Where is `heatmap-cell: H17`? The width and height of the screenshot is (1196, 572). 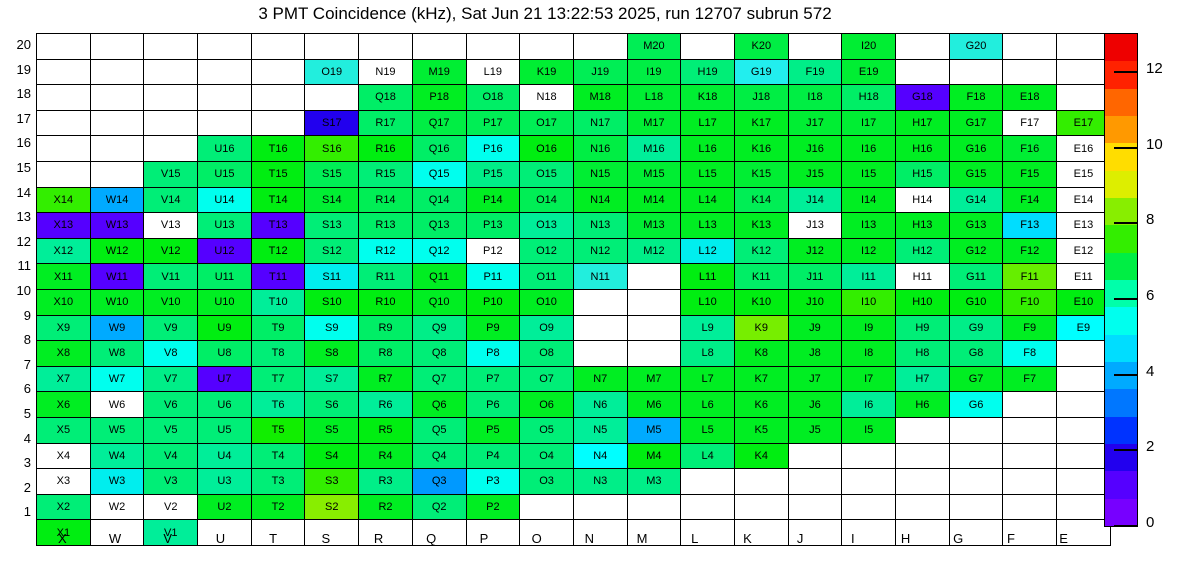 heatmap-cell: H17 is located at coordinates (922, 123).